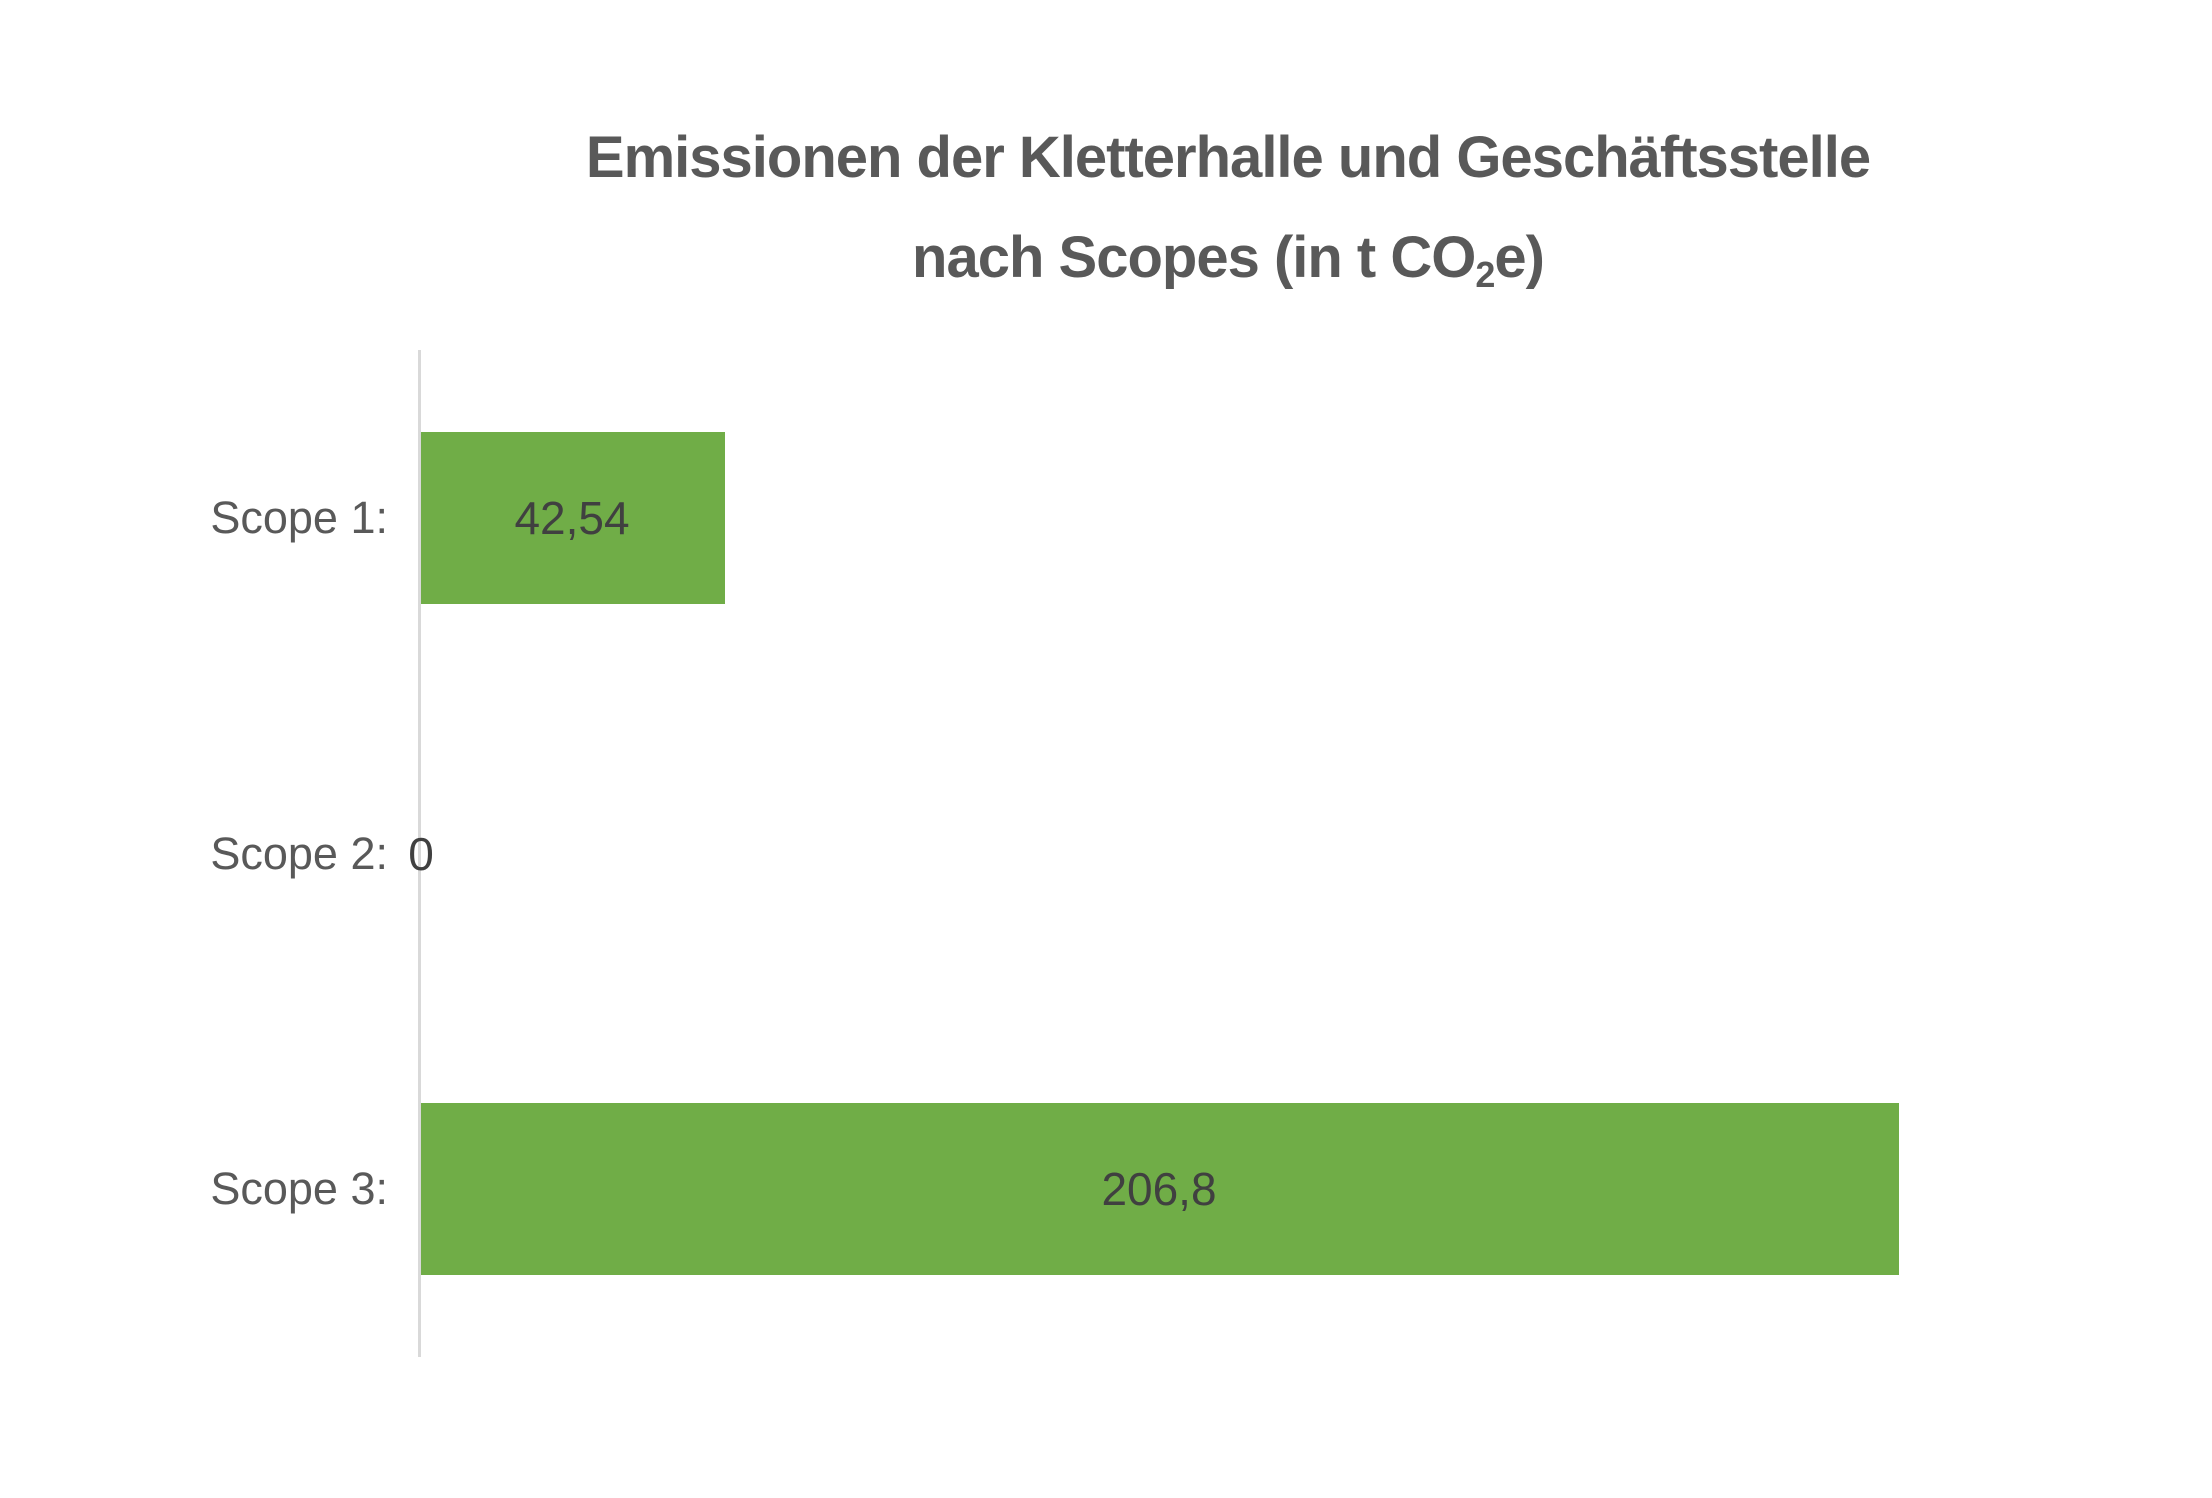  I want to click on value-label-scope-1: 42,54, so click(572, 517).